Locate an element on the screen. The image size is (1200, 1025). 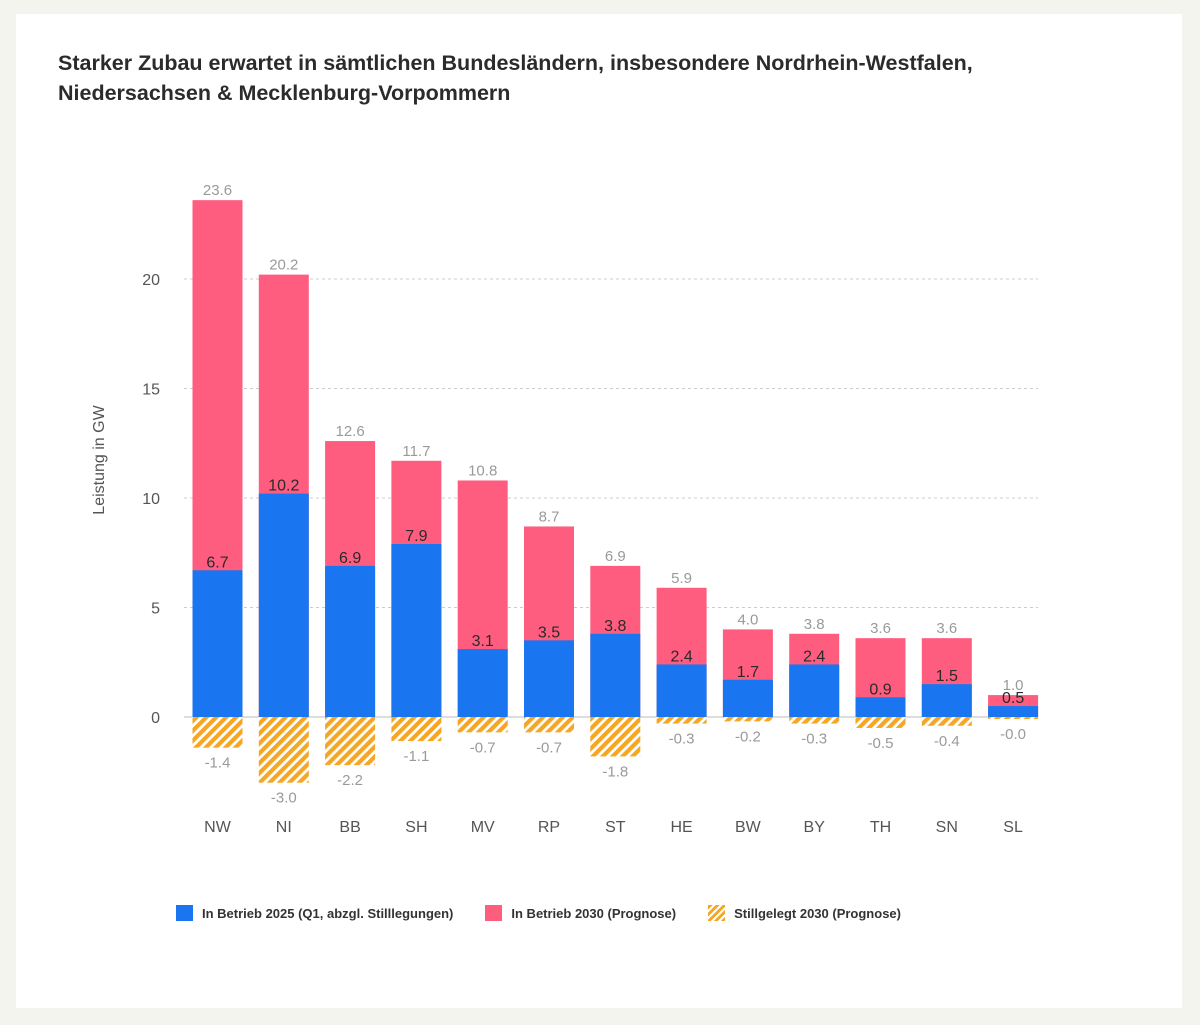
bar-stillgelegt-bb is located at coordinates (350, 741).